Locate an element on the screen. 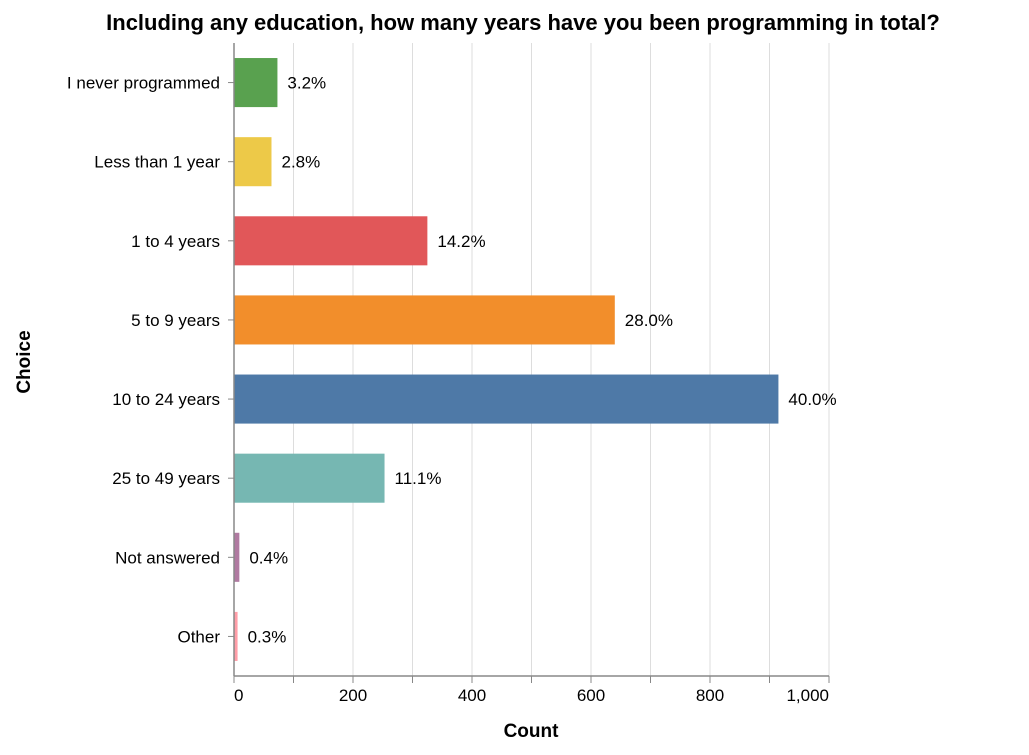 The image size is (1029, 755). bar-data-label: 0.3% is located at coordinates (267, 636).